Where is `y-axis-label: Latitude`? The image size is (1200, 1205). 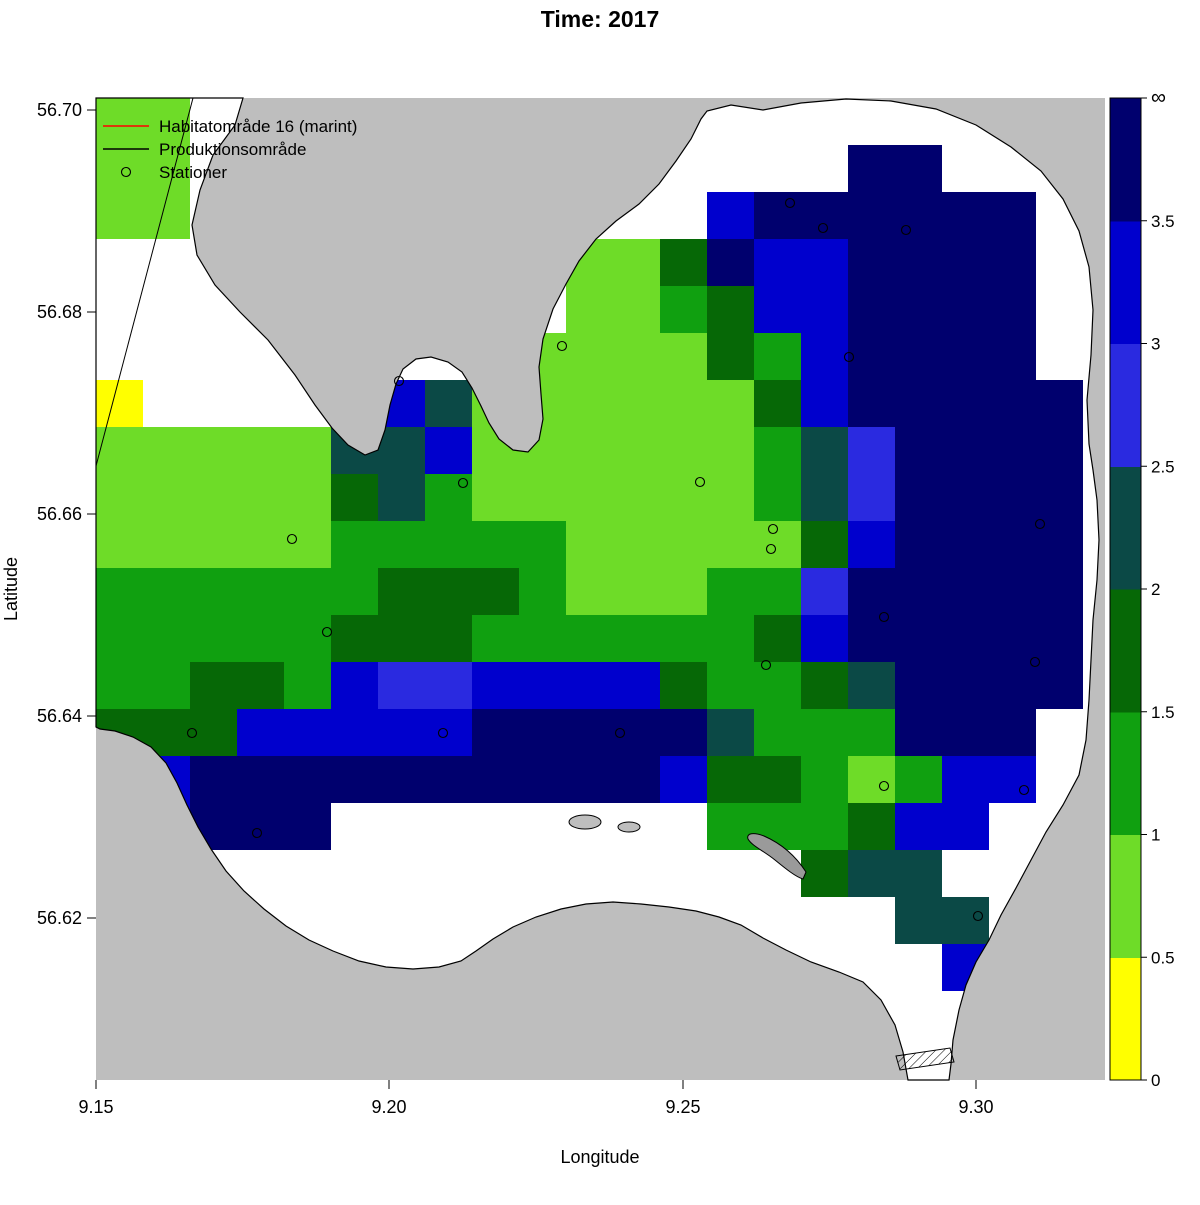
y-axis-label: Latitude is located at coordinates (11, 589).